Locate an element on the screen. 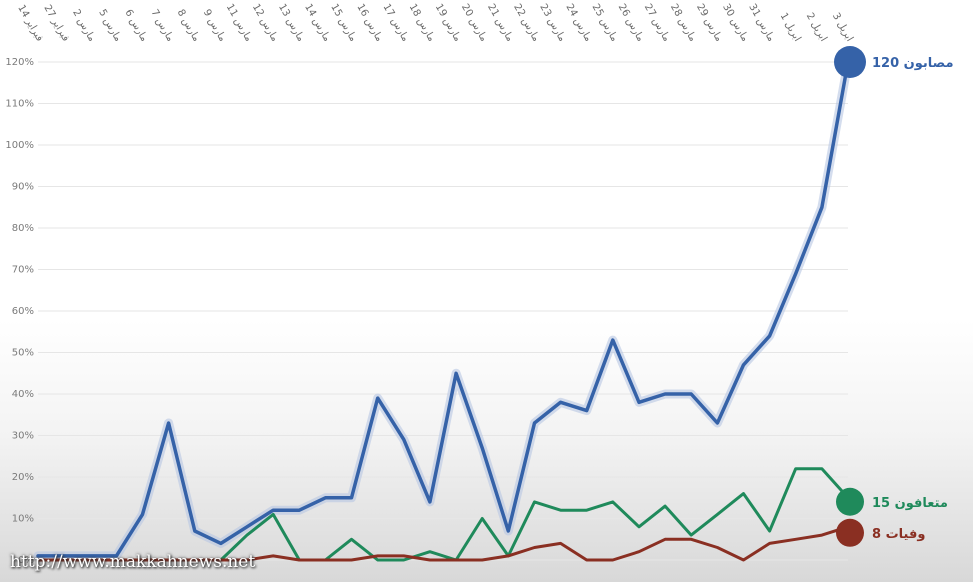  y-tick-label: 60% is located at coordinates (23, 311).